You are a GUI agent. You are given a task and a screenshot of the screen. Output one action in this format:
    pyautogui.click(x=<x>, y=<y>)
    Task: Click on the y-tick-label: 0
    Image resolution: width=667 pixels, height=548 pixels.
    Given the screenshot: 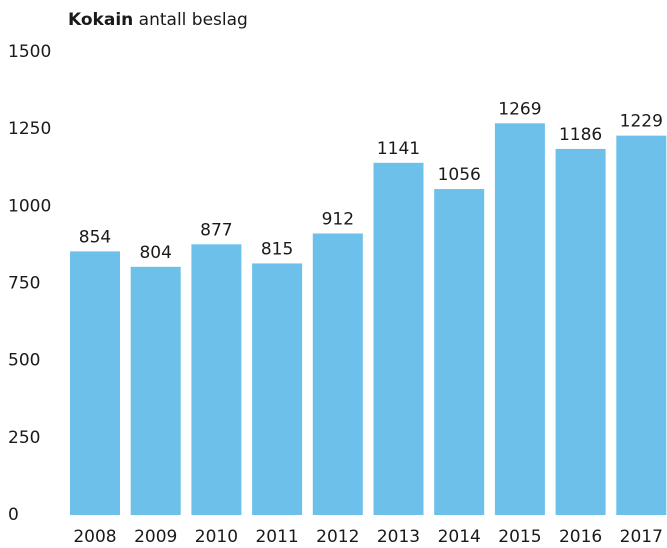 What is the action you would take?
    pyautogui.click(x=13, y=515)
    